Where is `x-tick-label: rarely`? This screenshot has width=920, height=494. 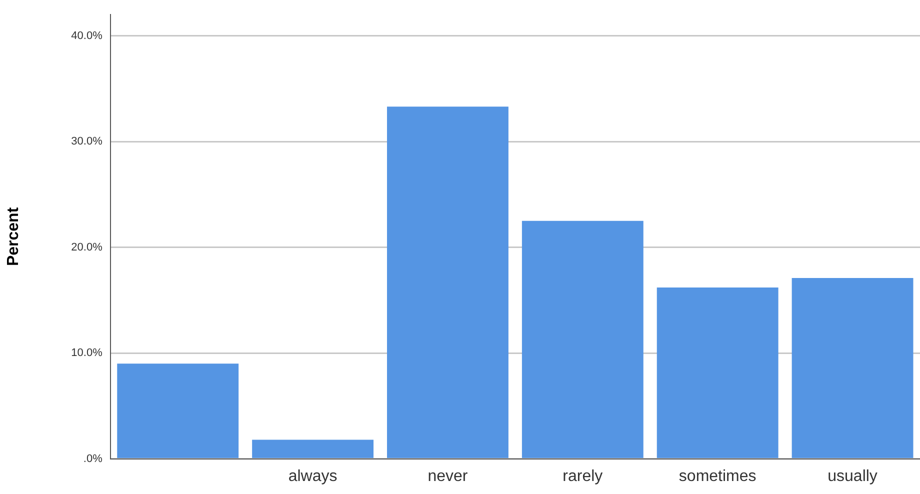 x-tick-label: rarely is located at coordinates (582, 476).